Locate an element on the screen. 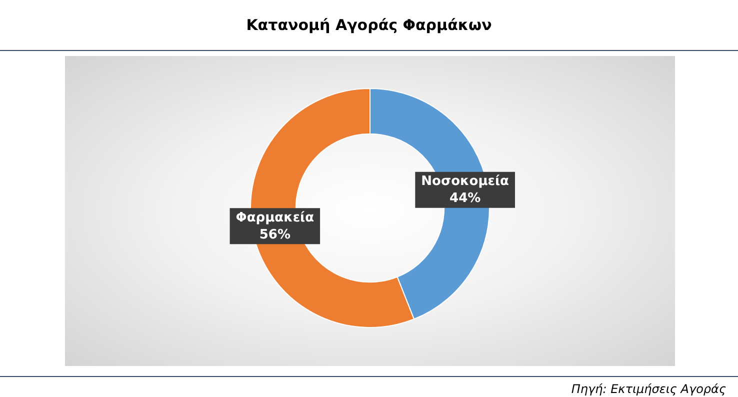 The height and width of the screenshot is (397, 738). slice-label: Νοσοκομεία is located at coordinates (465, 182).